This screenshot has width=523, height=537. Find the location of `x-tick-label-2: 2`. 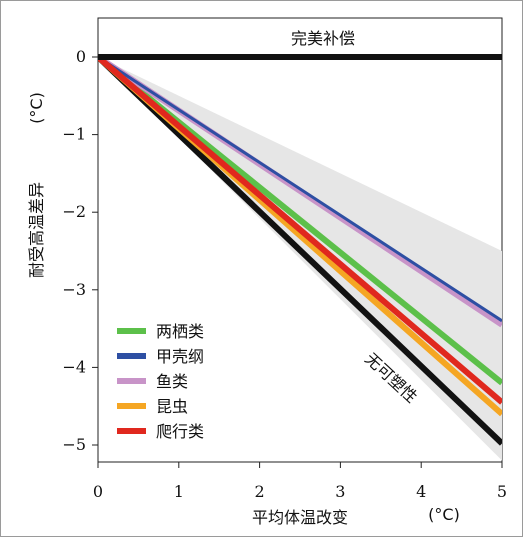

x-tick-label-2: 2 is located at coordinates (260, 491).